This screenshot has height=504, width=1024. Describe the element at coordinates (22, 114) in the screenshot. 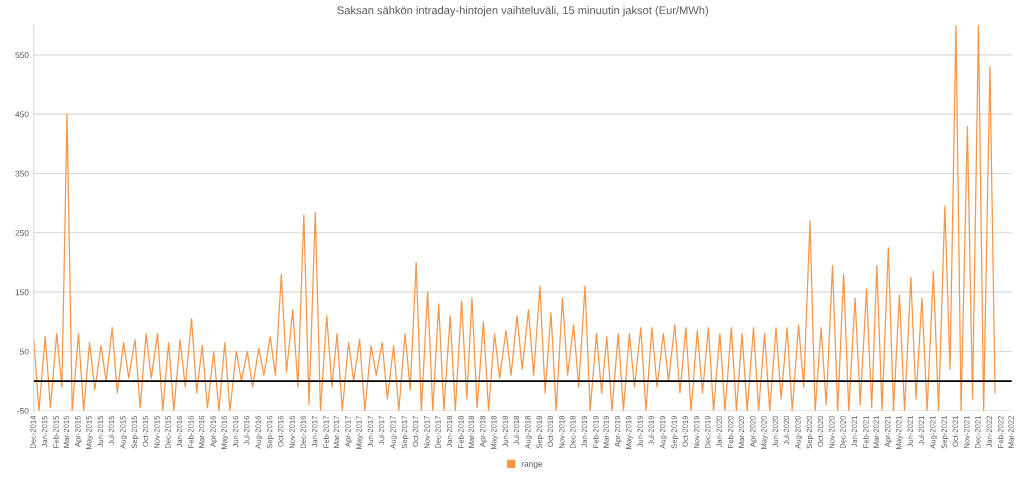

I see `y-tick-label: 450` at that location.